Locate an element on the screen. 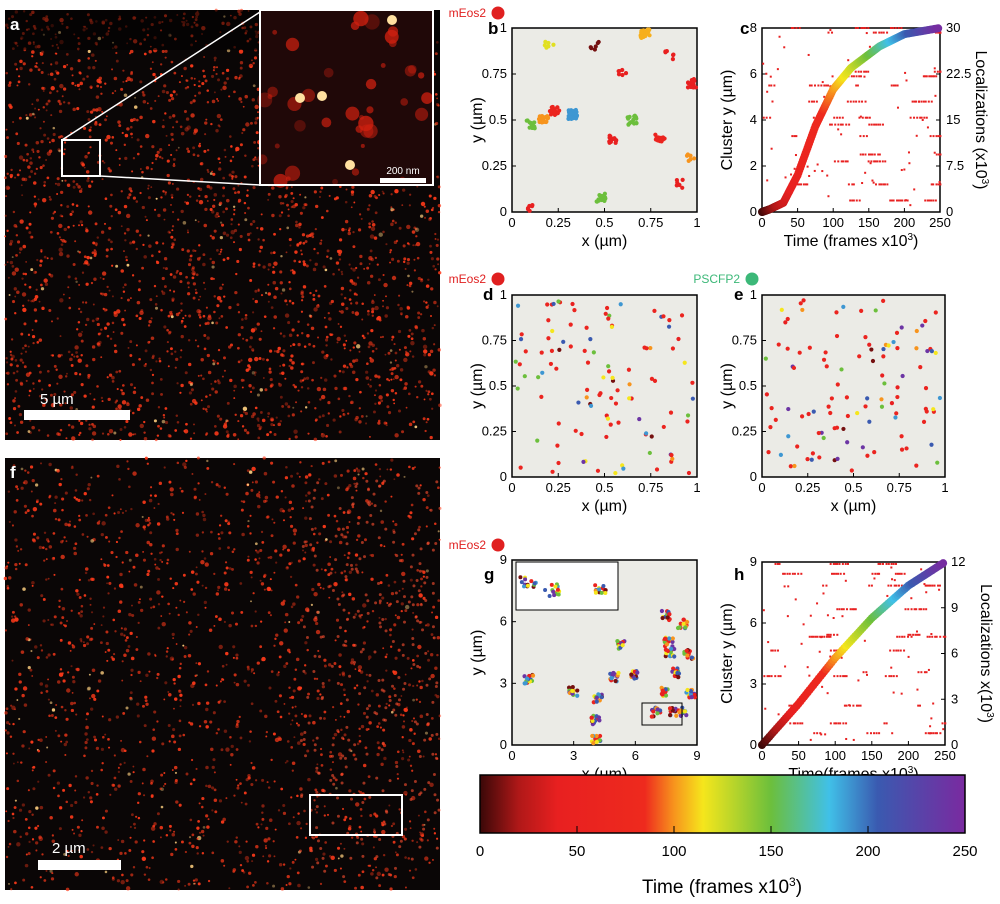 Image resolution: width=1000 pixels, height=904 pixels. x-tick-label: 0 is located at coordinates (761, 222).